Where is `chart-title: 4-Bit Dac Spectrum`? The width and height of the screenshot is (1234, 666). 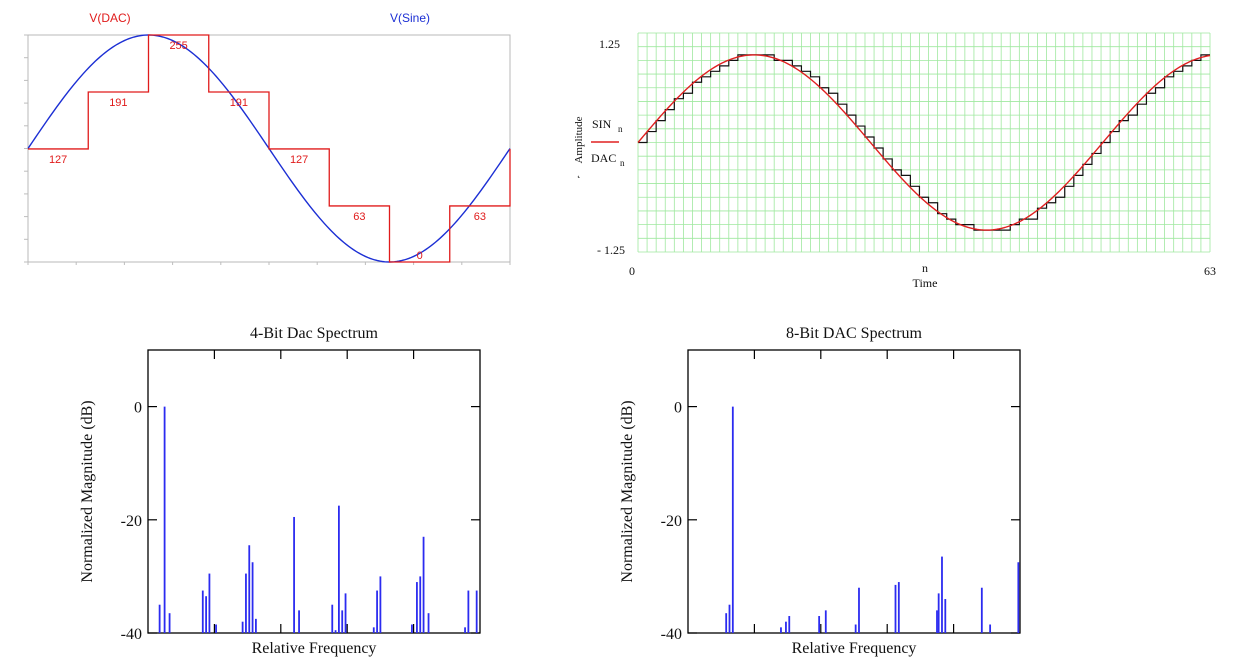 chart-title: 4-Bit Dac Spectrum is located at coordinates (314, 333).